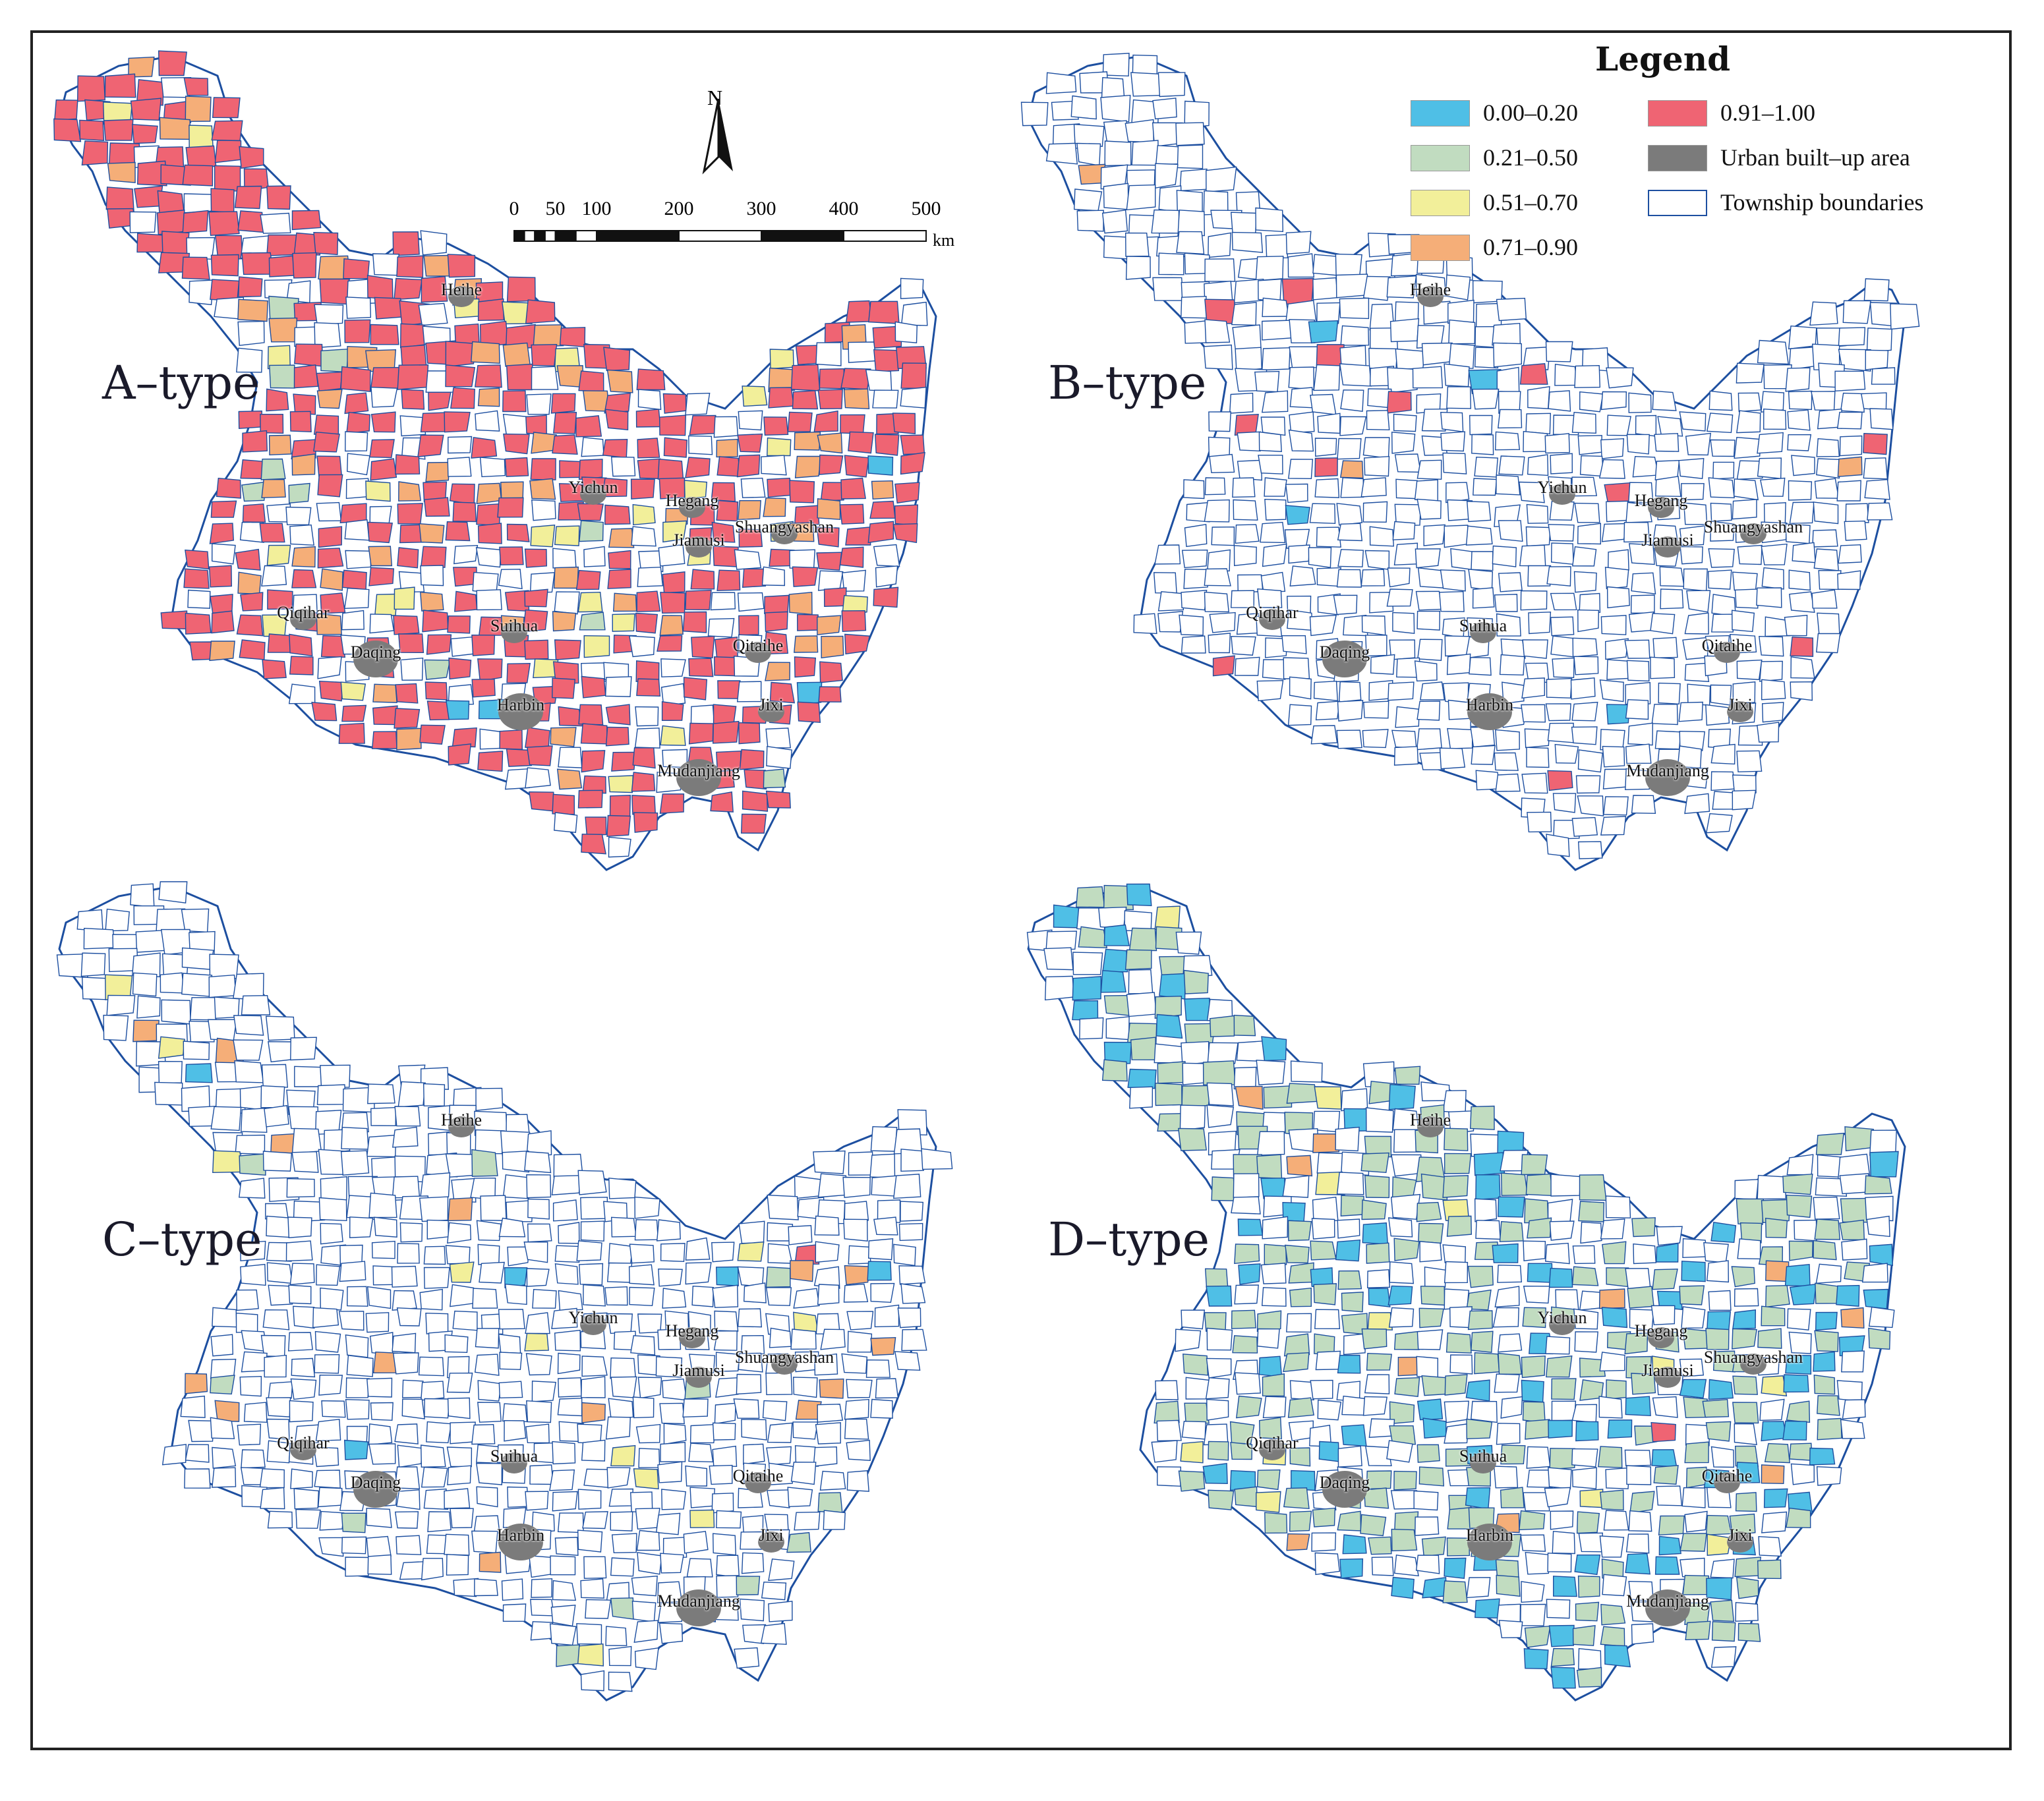 Image resolution: width=2044 pixels, height=1801 pixels. Describe the element at coordinates (1440, 248) in the screenshot. I see `legend-swatch` at that location.